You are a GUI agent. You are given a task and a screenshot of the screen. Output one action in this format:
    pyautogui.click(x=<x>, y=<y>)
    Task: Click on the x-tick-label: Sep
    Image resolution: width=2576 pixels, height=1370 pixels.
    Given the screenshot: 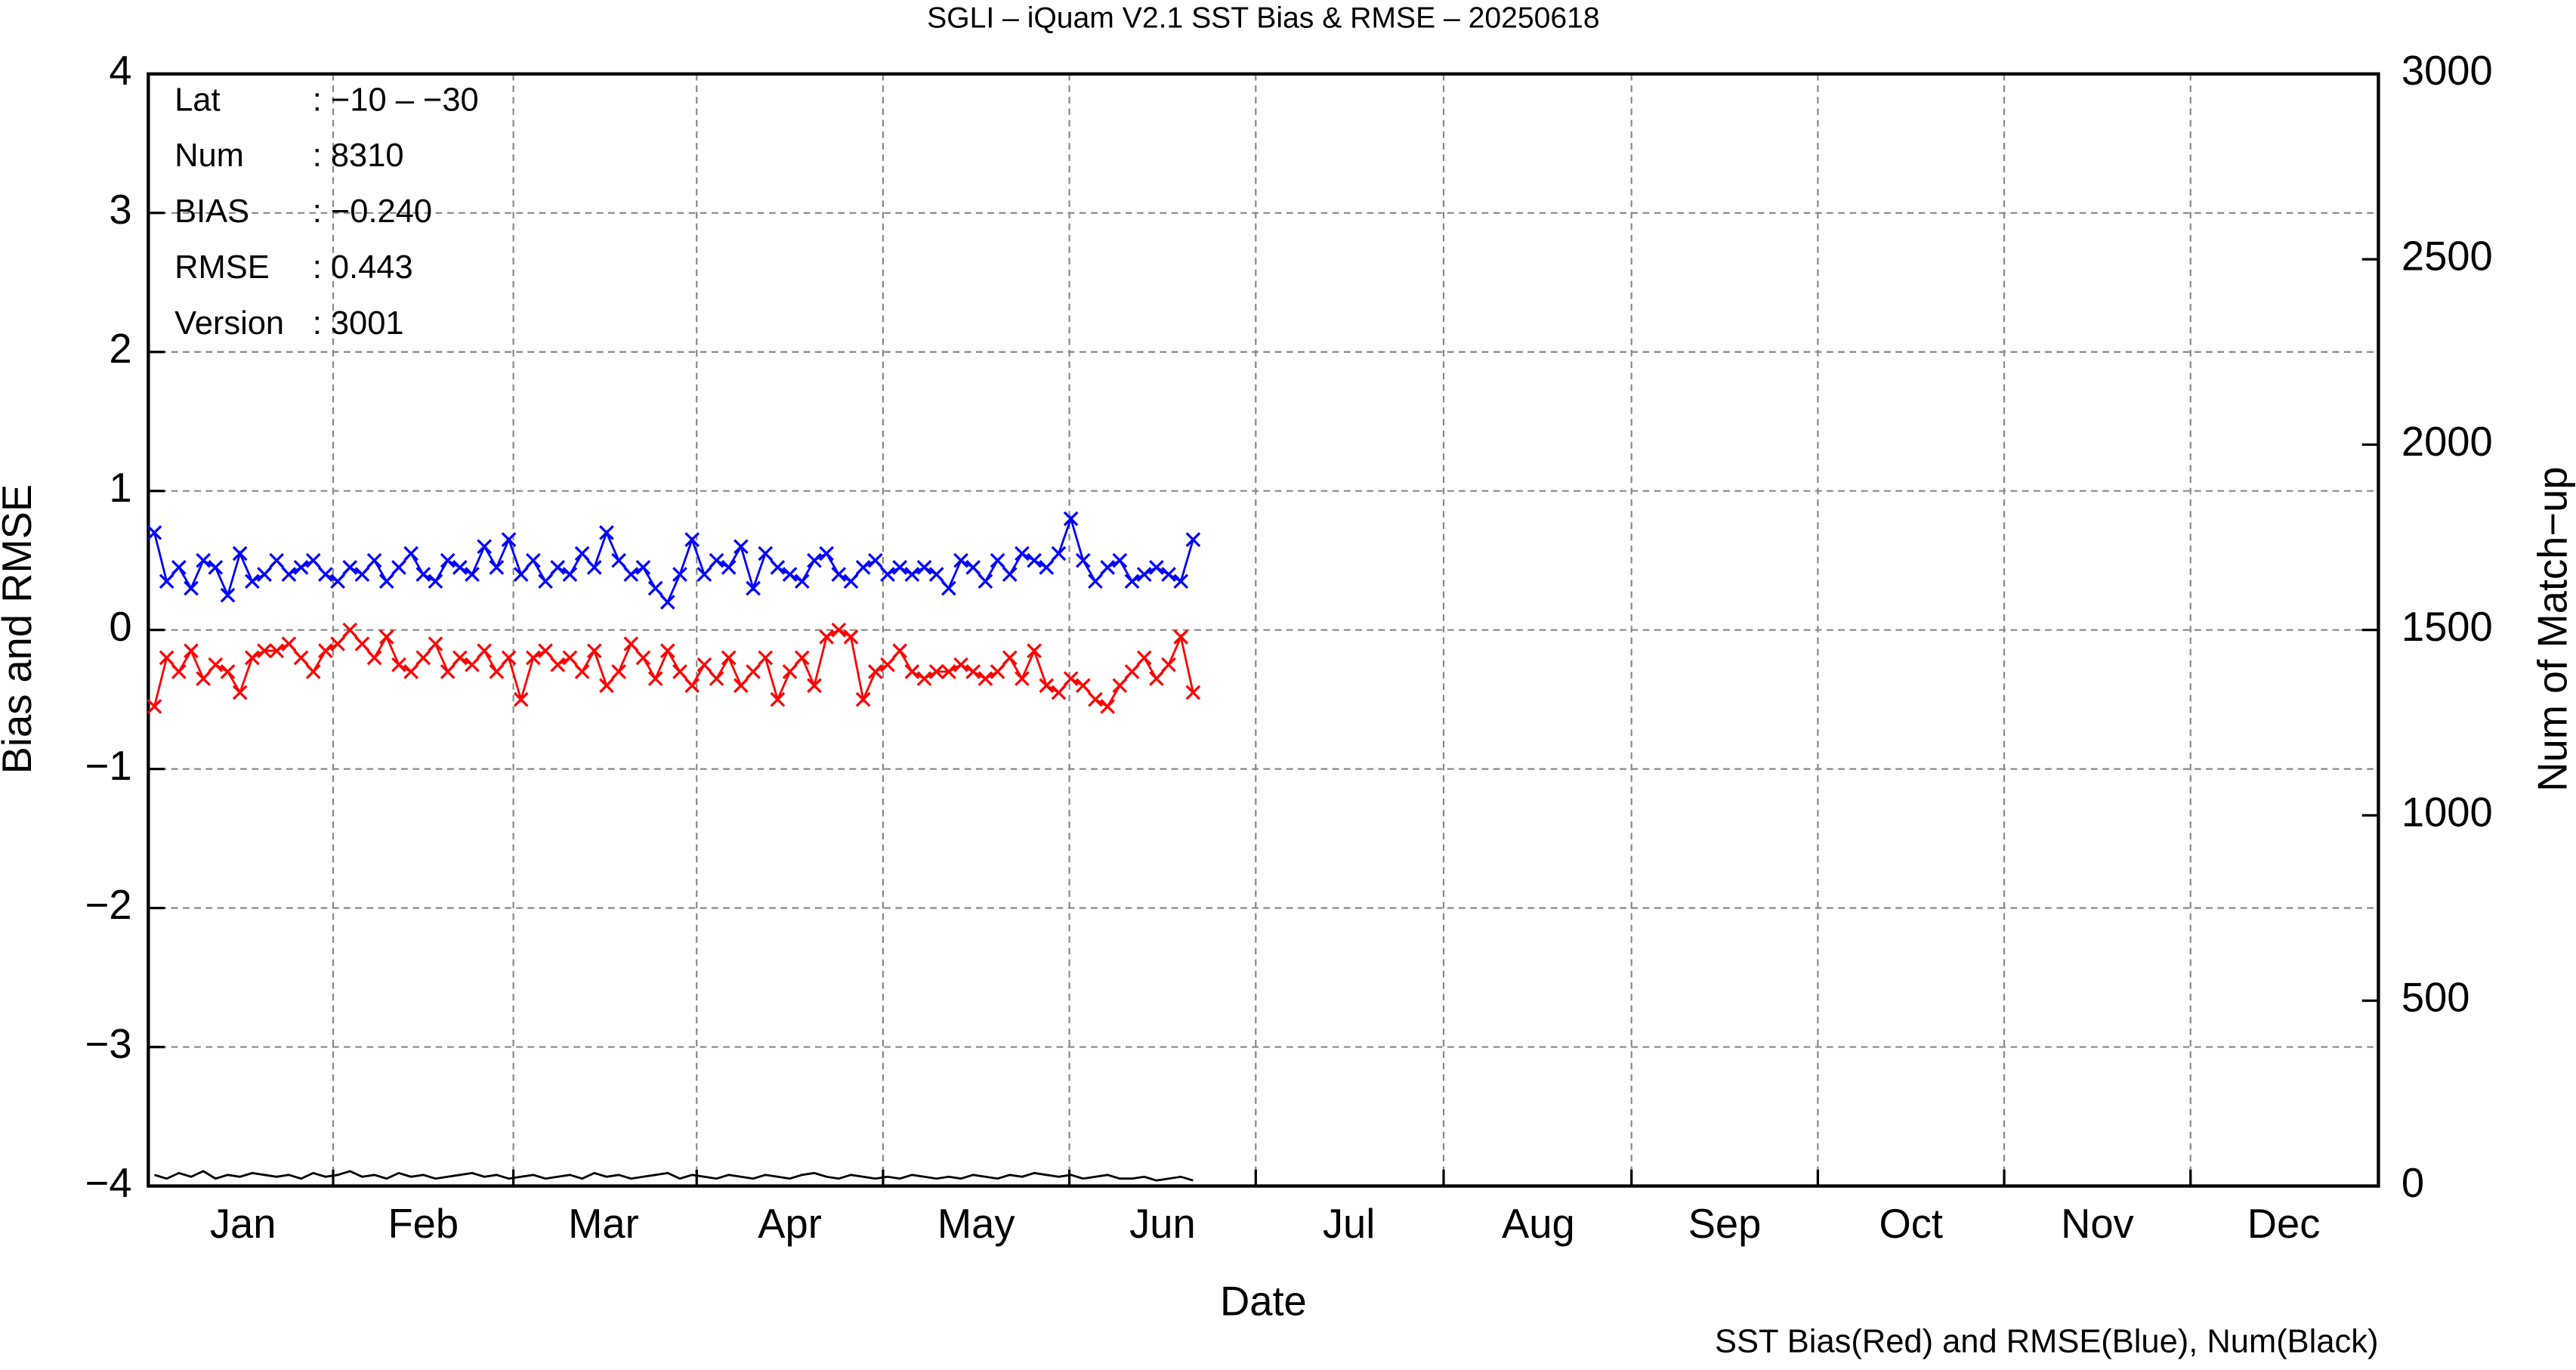 What is the action you would take?
    pyautogui.click(x=1725, y=1224)
    